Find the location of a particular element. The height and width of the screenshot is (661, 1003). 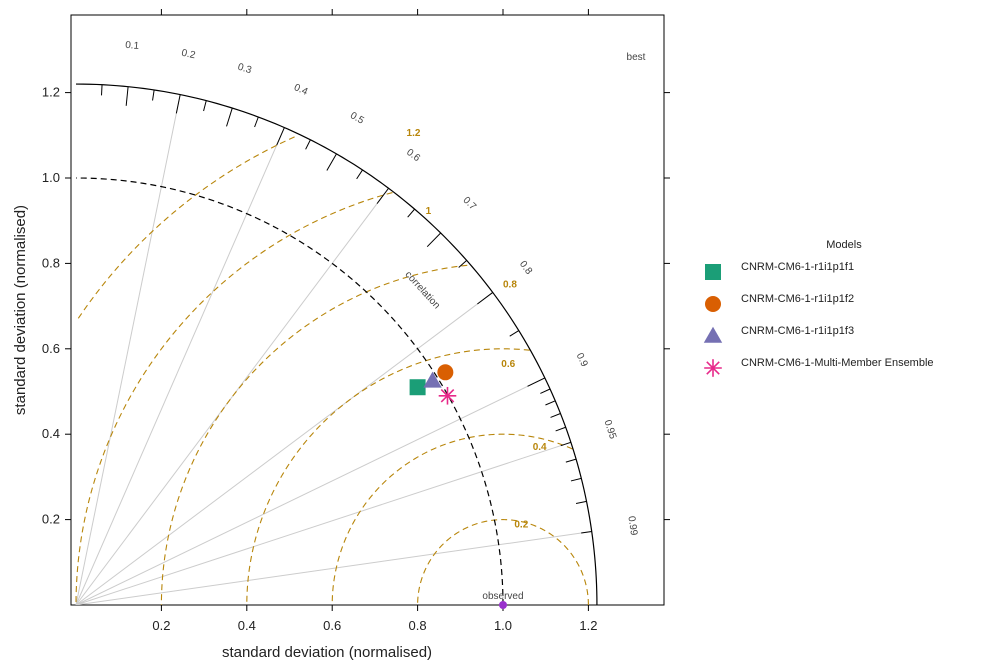

y-tick-label: 1.2 is located at coordinates (51, 92).